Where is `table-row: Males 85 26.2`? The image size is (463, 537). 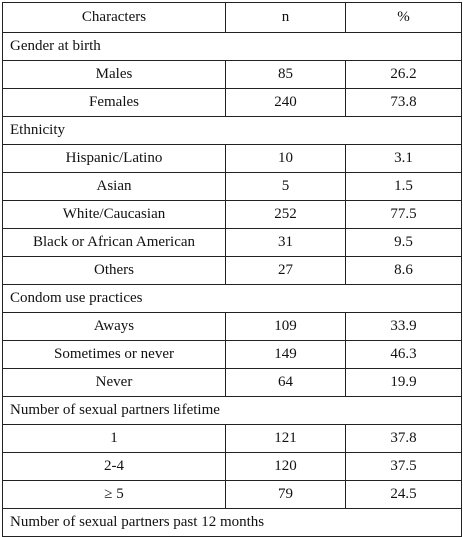 table-row: Males 85 26.2 is located at coordinates (232, 74).